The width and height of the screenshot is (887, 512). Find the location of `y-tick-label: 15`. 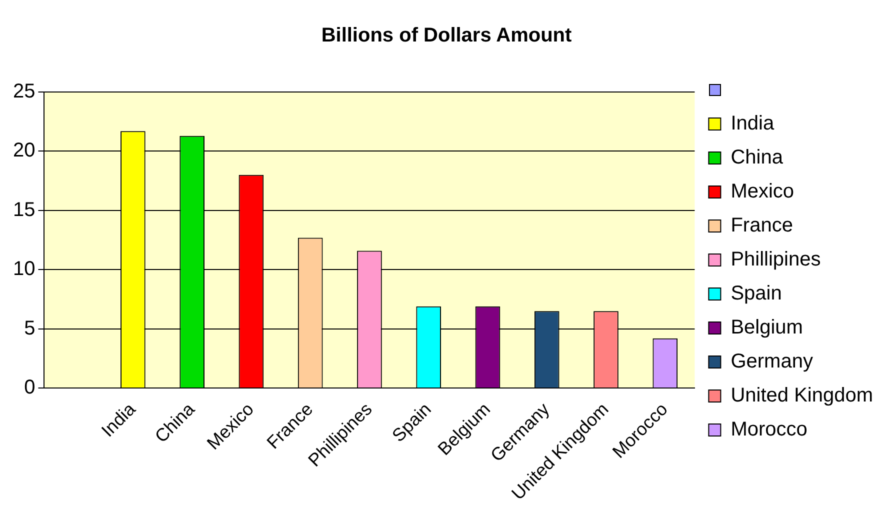

y-tick-label: 15 is located at coordinates (24, 209).